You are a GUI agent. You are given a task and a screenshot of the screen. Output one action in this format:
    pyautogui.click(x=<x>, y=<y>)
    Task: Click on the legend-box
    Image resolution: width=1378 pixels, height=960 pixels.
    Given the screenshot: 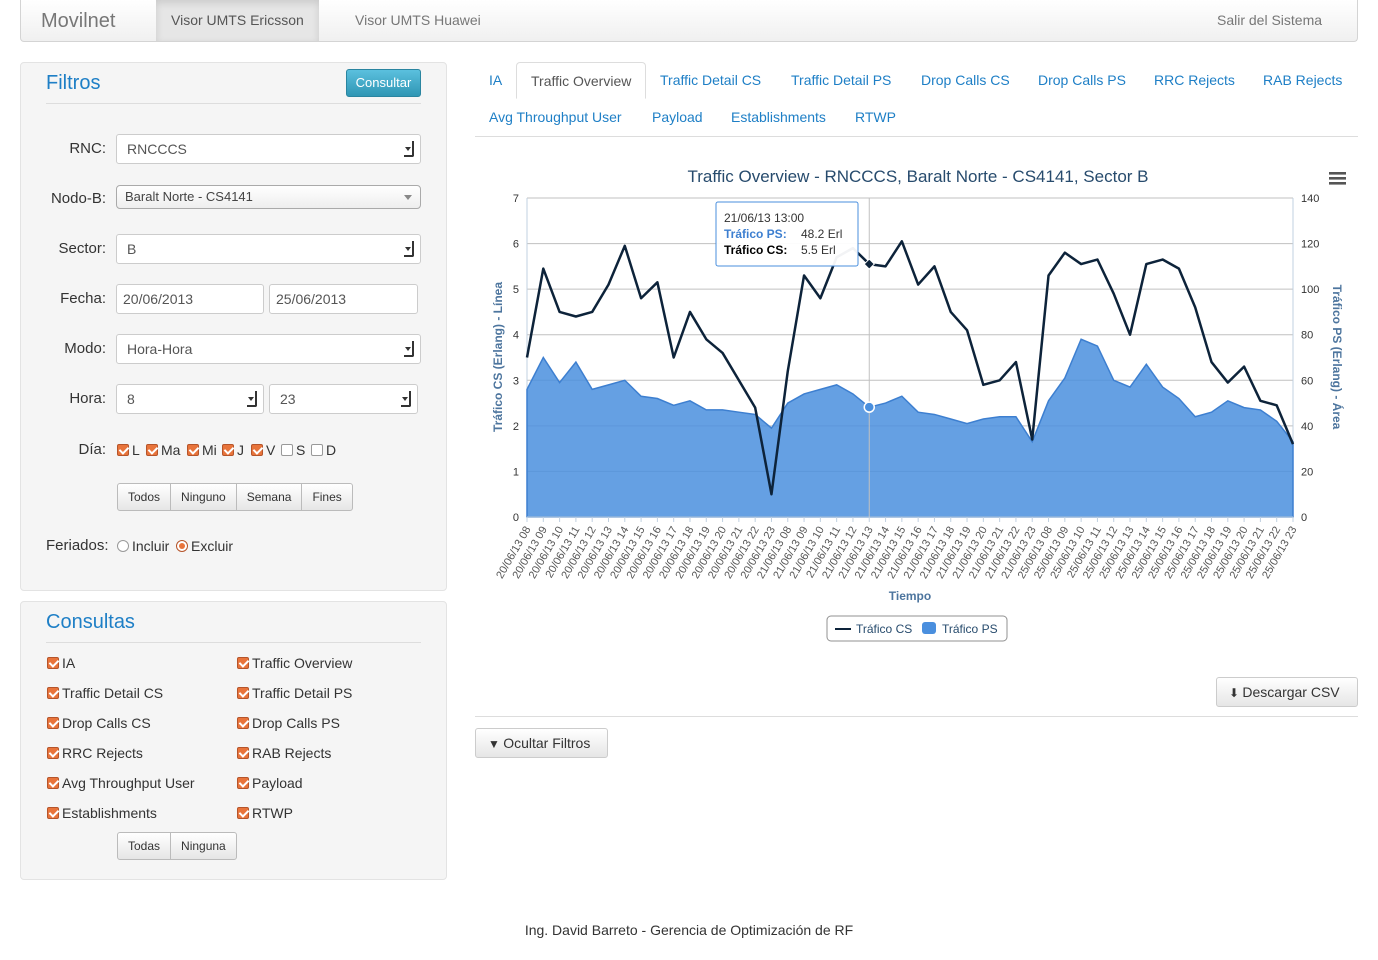 What is the action you would take?
    pyautogui.click(x=917, y=628)
    